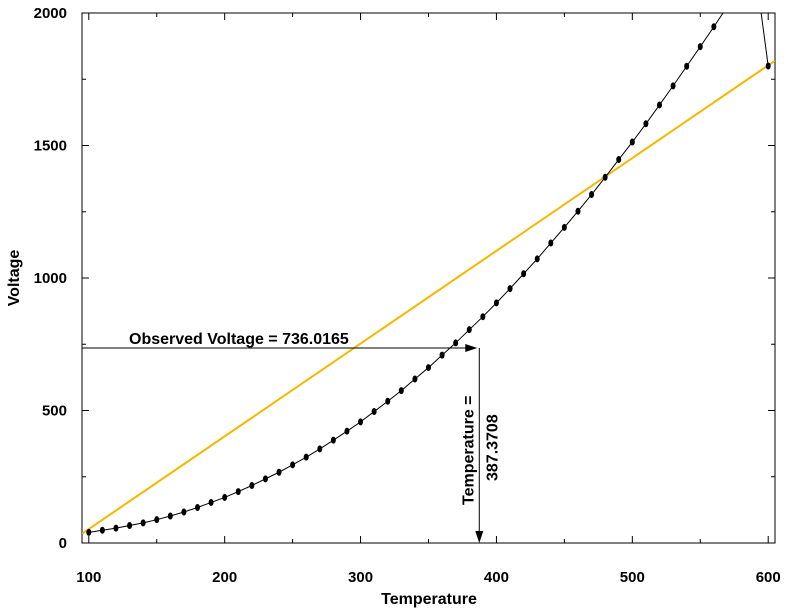 This screenshot has width=787, height=610. Describe the element at coordinates (471, 347) in the screenshot. I see `observed-voltage-arrowhead` at that location.